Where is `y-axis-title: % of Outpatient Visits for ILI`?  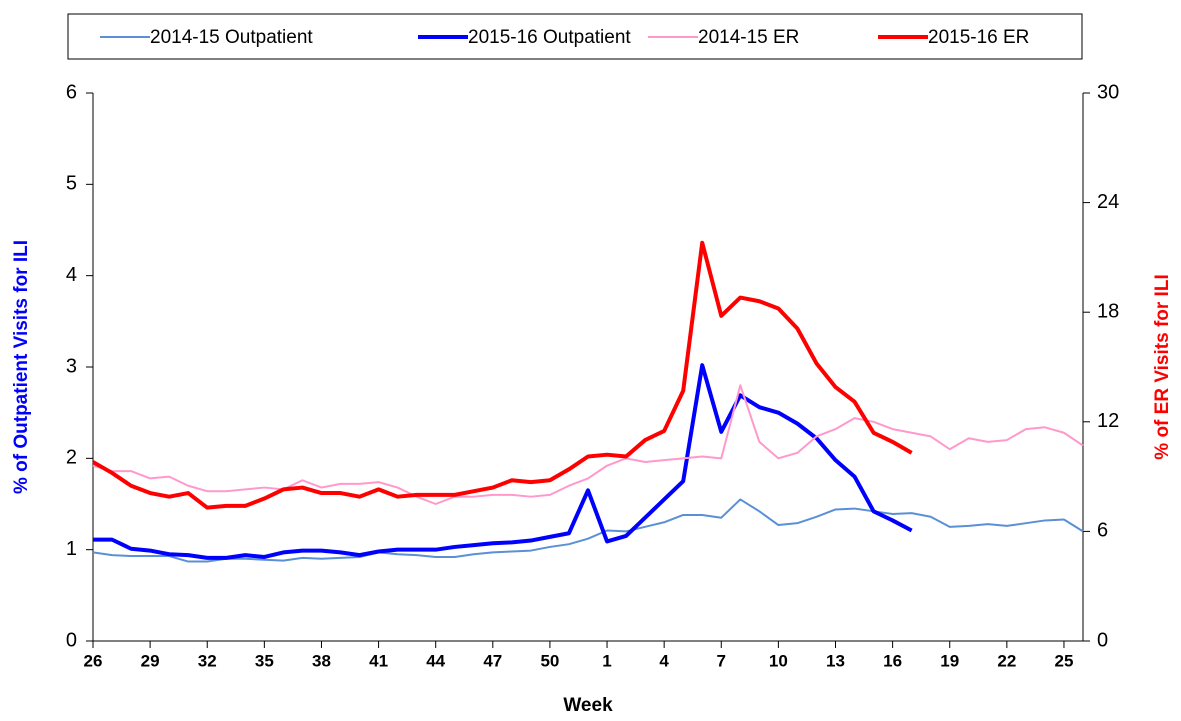
y-axis-title: % of Outpatient Visits for ILI is located at coordinates (21, 367).